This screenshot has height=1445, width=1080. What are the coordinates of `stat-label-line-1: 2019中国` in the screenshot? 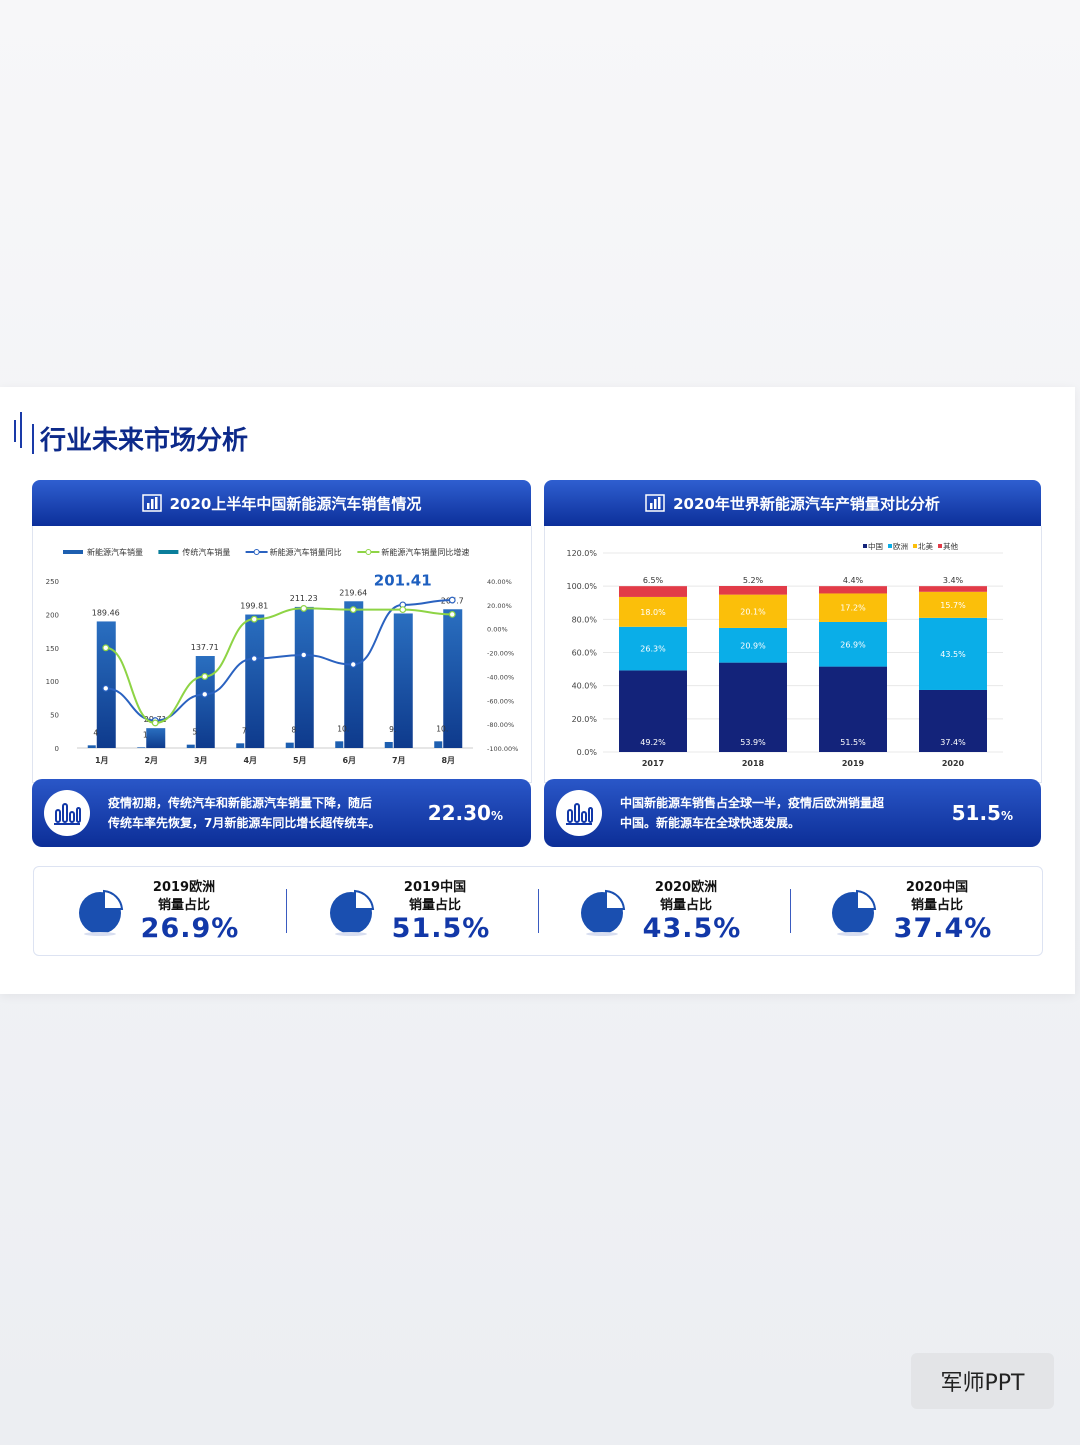 It's located at (435, 887).